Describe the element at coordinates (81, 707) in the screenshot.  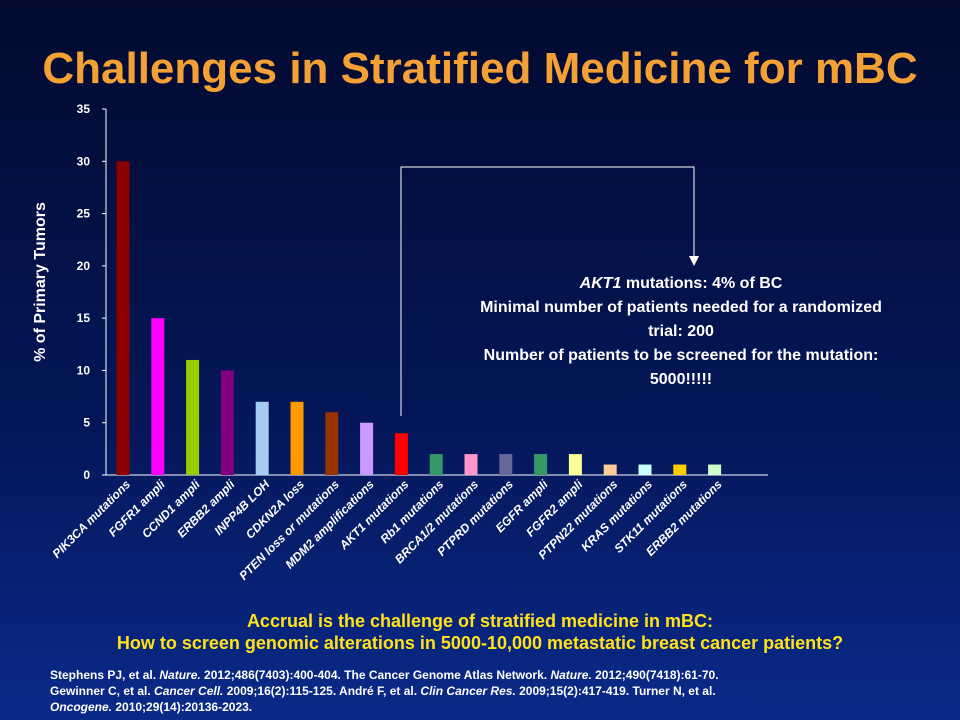
I see `ref-journal: Oncogene.` at that location.